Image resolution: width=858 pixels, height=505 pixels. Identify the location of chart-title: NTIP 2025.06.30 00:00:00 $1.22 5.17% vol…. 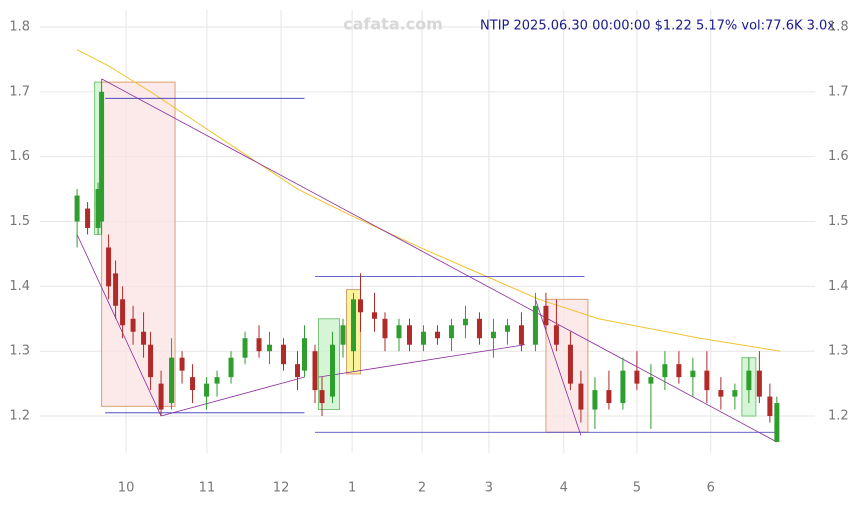
(657, 26).